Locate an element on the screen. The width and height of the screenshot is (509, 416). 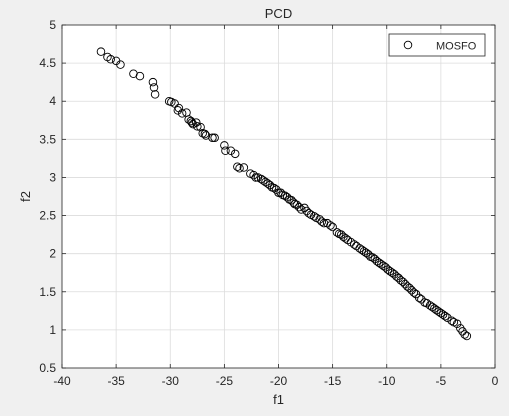
legend-box is located at coordinates (437, 45).